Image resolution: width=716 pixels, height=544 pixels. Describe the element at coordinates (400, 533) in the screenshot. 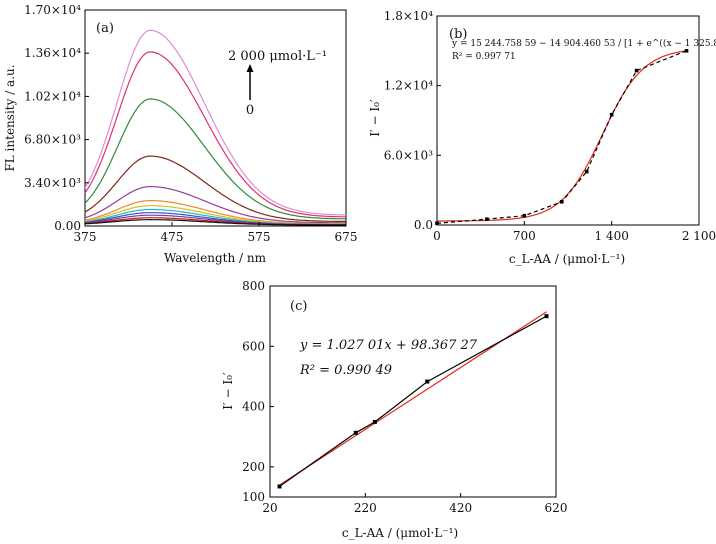

I see `panel-c-x-axis-label: c_L-AA / (μmol·L⁻¹)` at that location.